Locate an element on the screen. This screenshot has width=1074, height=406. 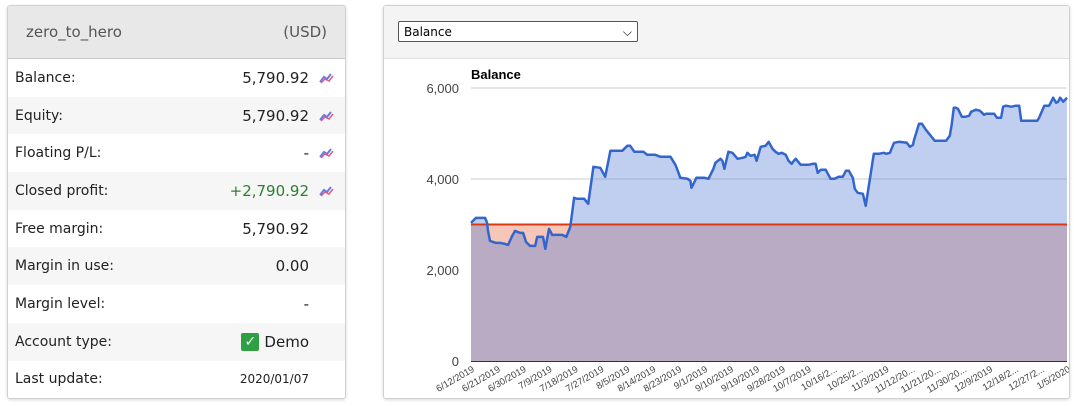
y-tick-label: 2,000 is located at coordinates (442, 270).